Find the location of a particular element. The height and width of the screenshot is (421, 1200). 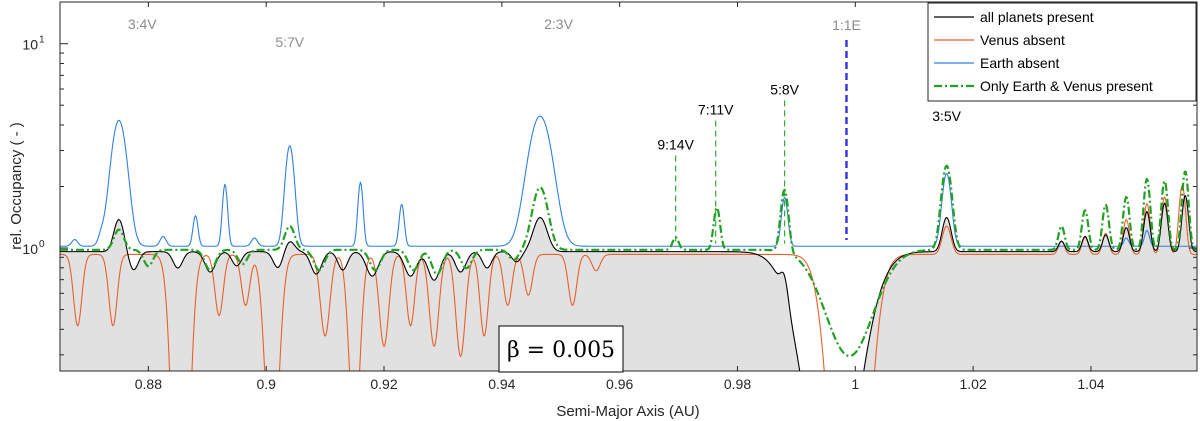

x-tick-label: 0.98 is located at coordinates (737, 384).